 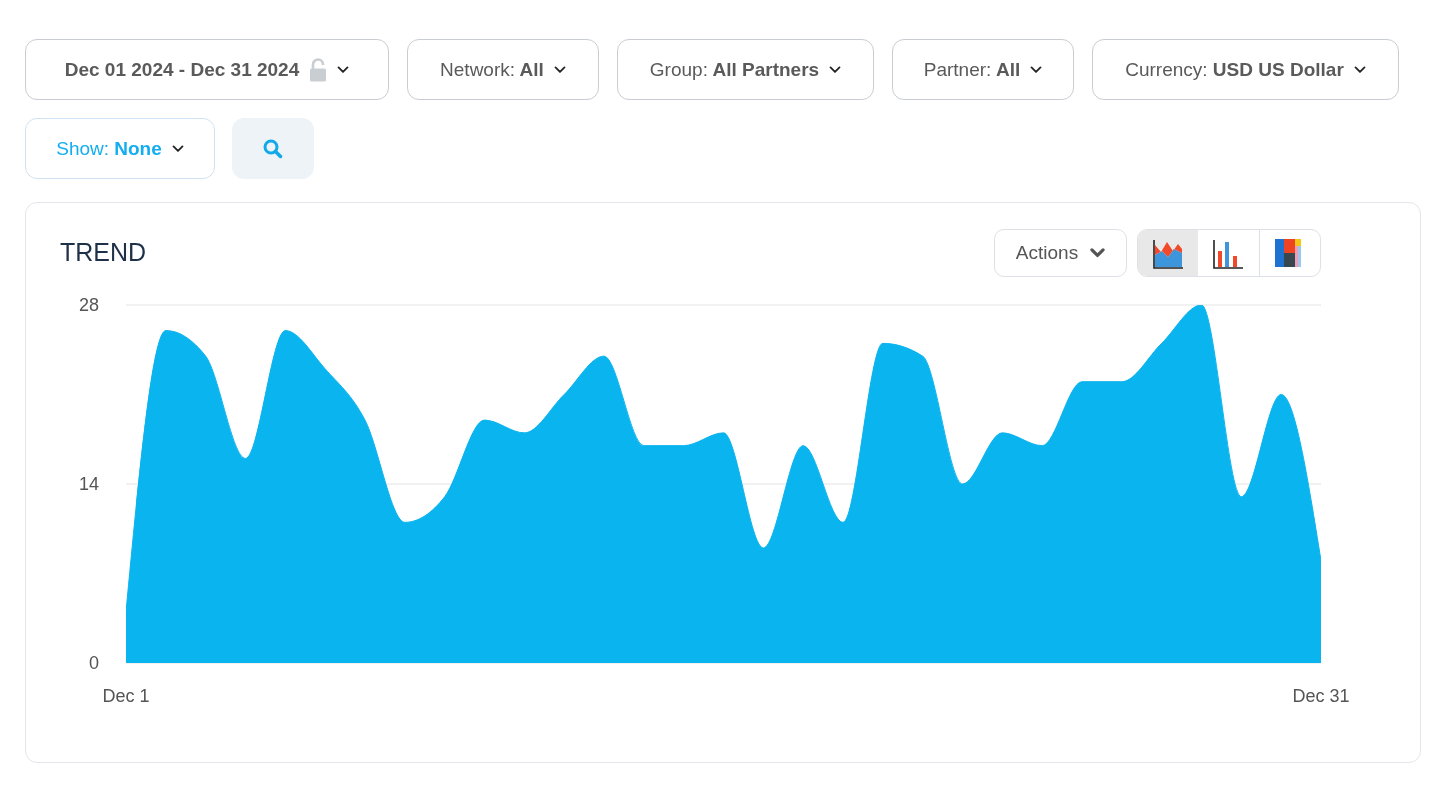 I want to click on dropdown-button: Group: All Partners, so click(x=745, y=69).